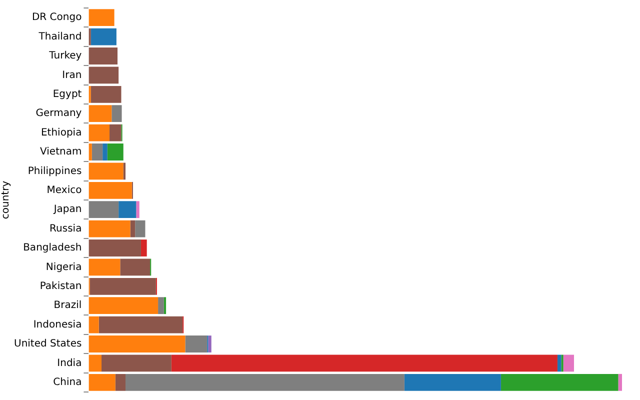 The height and width of the screenshot is (400, 640). Describe the element at coordinates (68, 306) in the screenshot. I see `y-tick-label: Brazil` at that location.